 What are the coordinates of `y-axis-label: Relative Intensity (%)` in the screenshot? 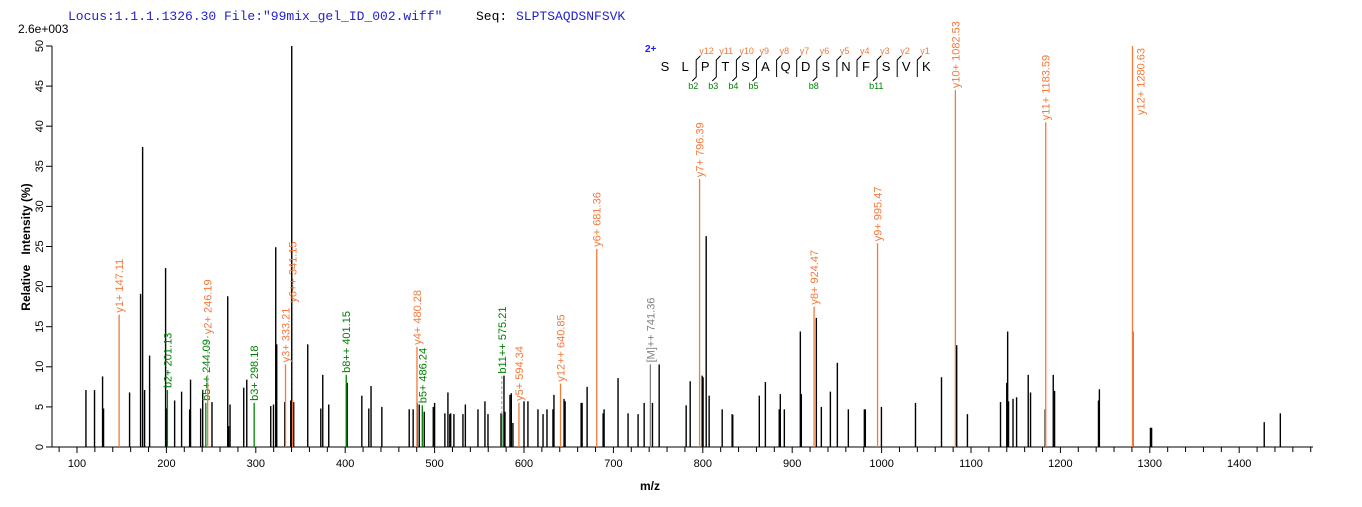 It's located at (26, 246).